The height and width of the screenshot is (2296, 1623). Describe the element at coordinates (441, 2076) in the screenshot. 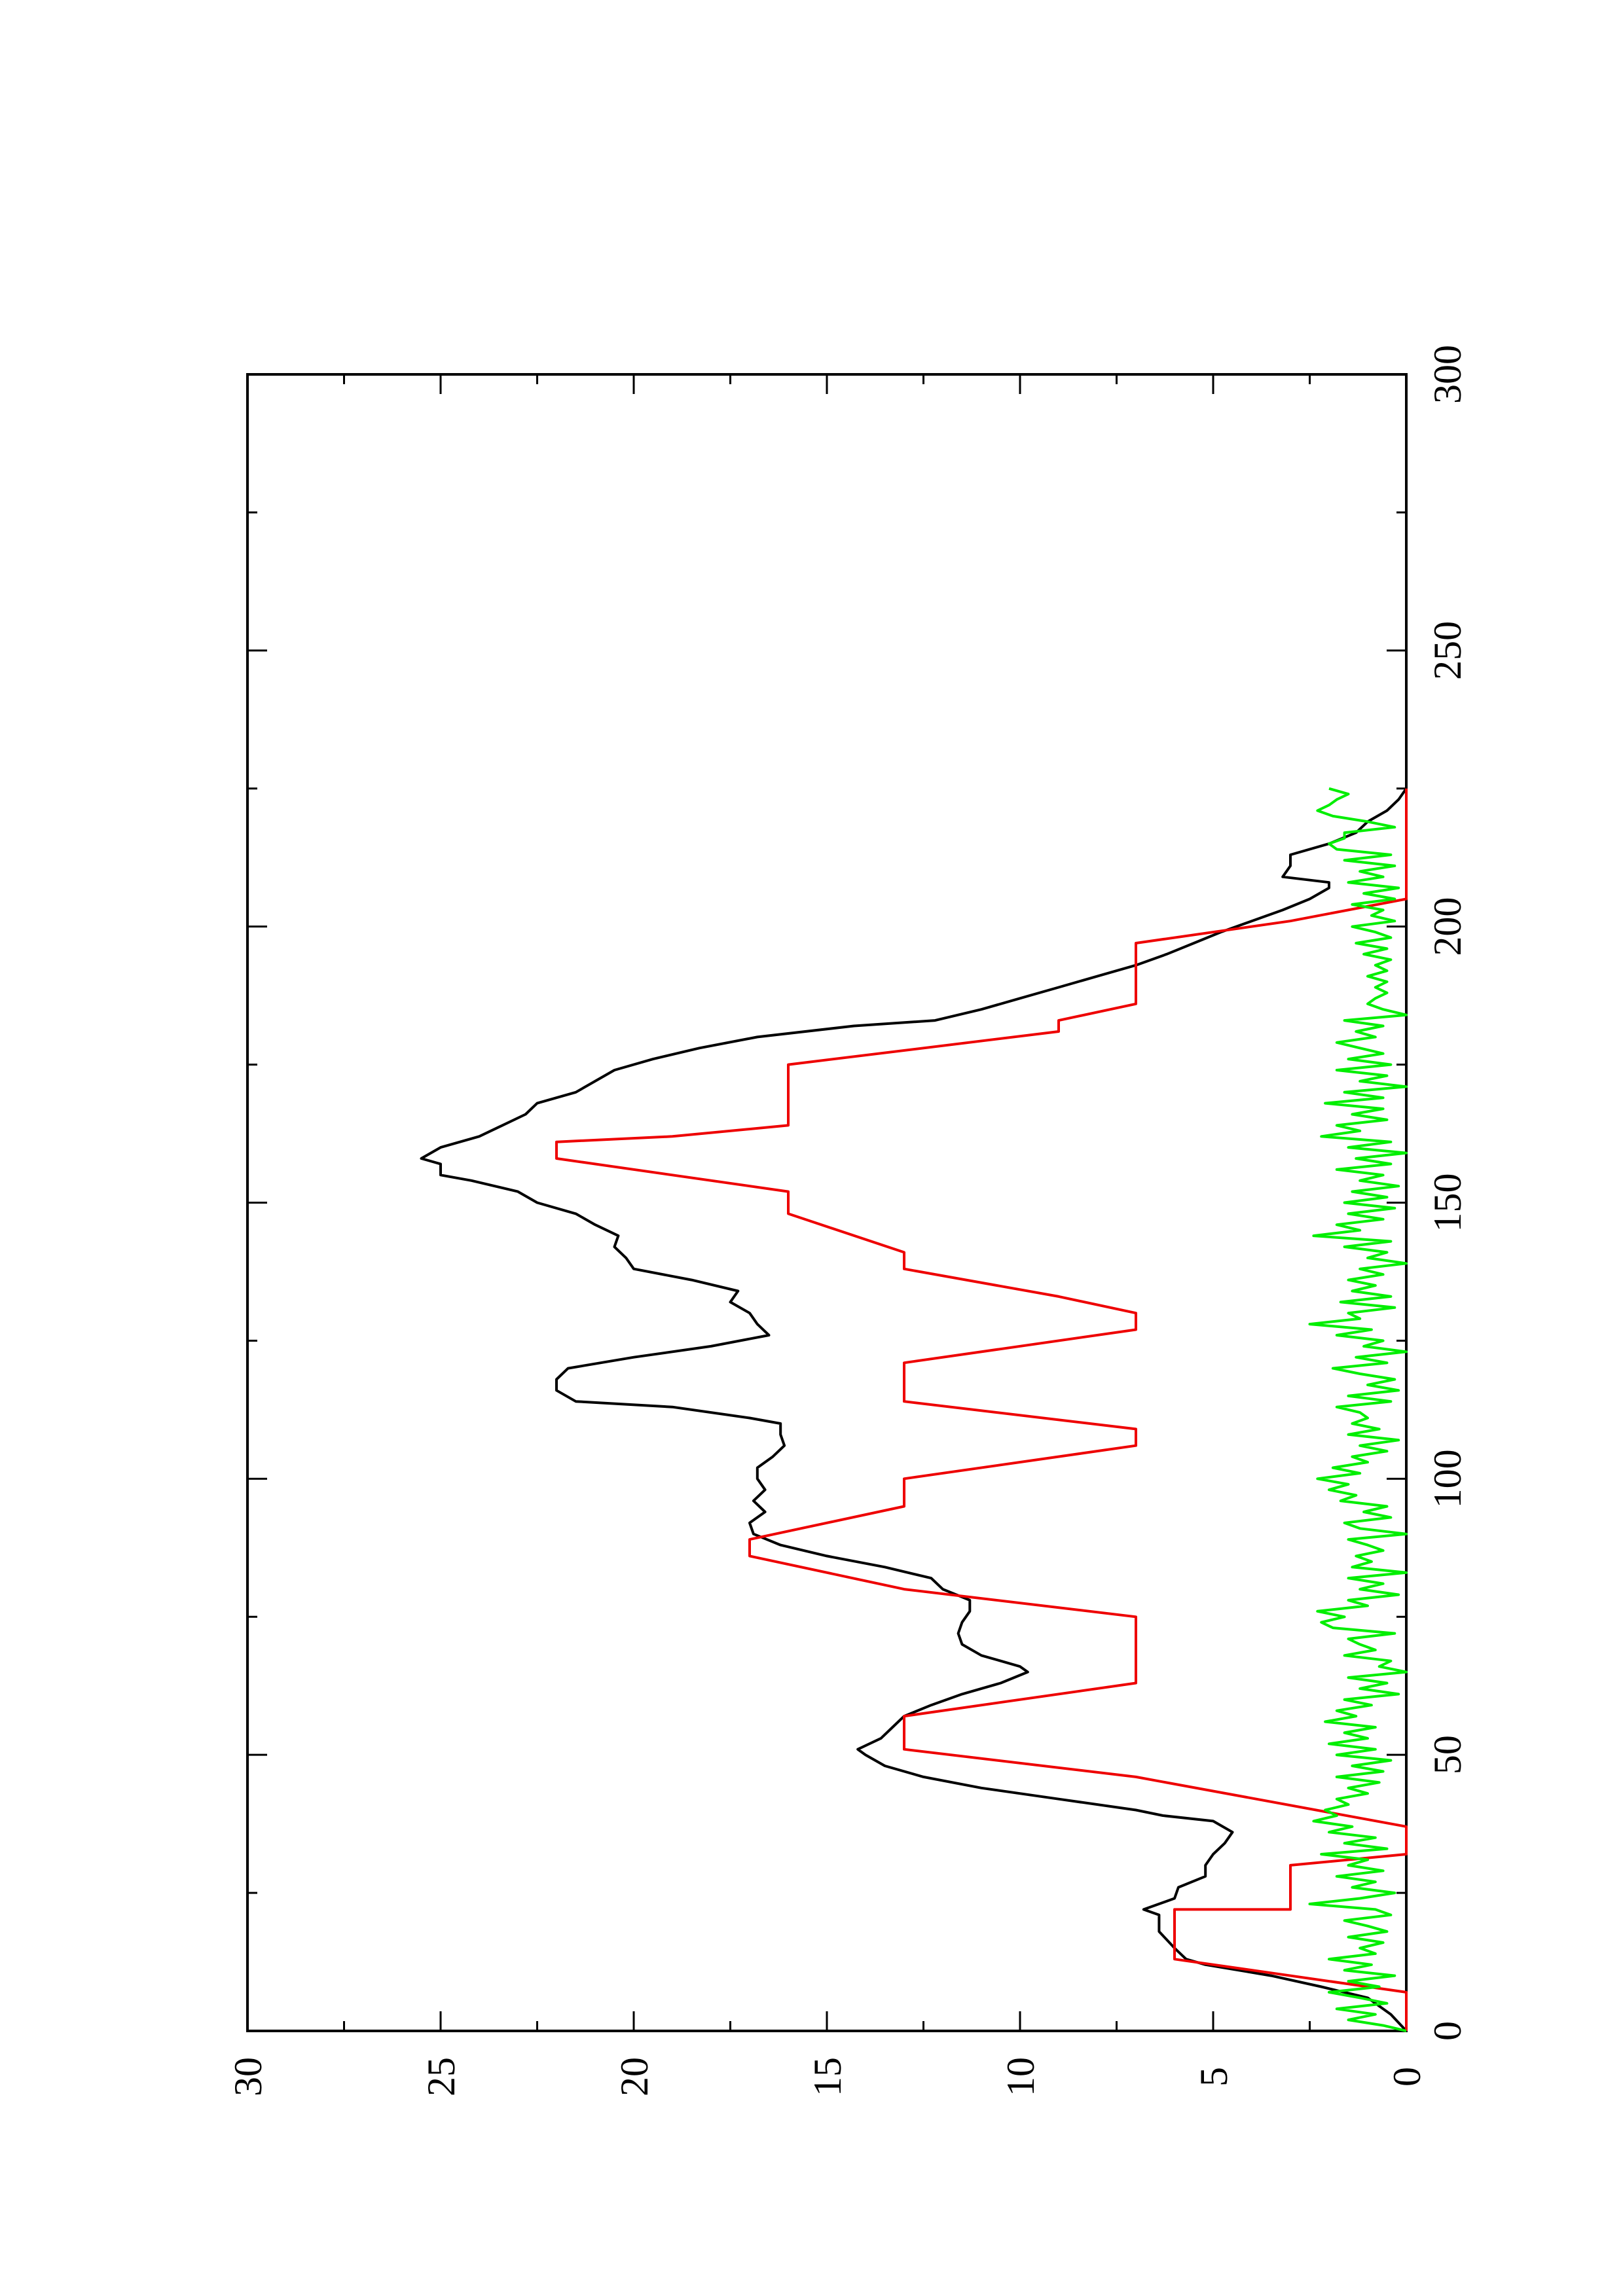

I see `y-tick-label: 25` at that location.